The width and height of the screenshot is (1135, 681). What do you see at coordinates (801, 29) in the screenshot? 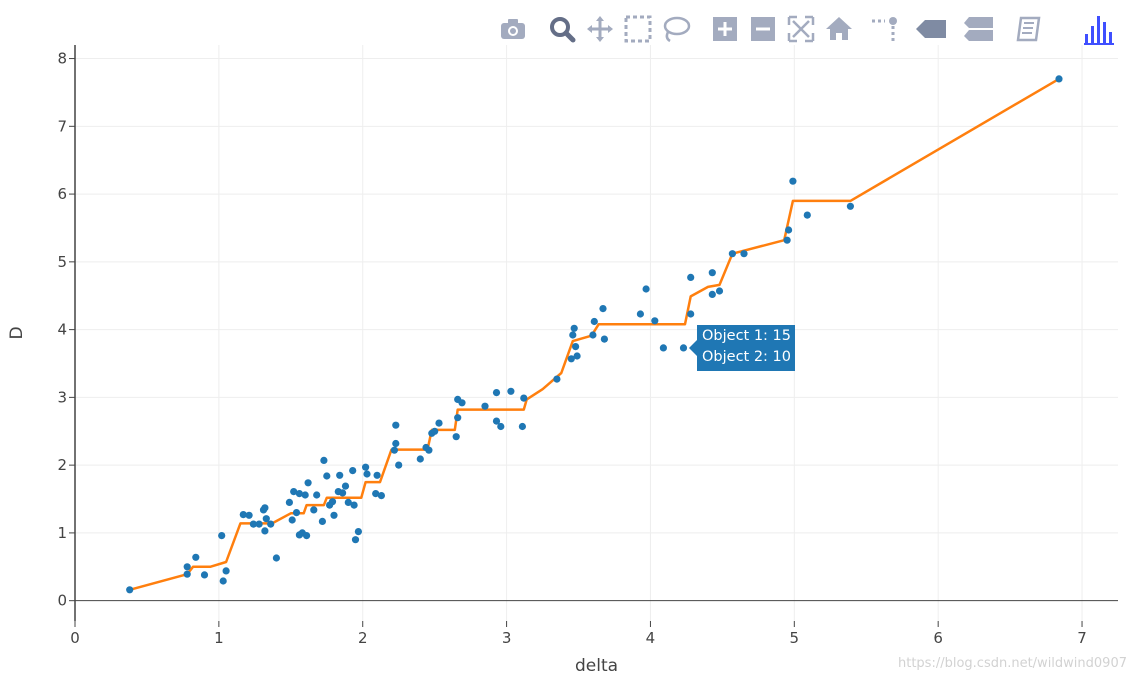
I see `autoscale-icon` at bounding box center [801, 29].